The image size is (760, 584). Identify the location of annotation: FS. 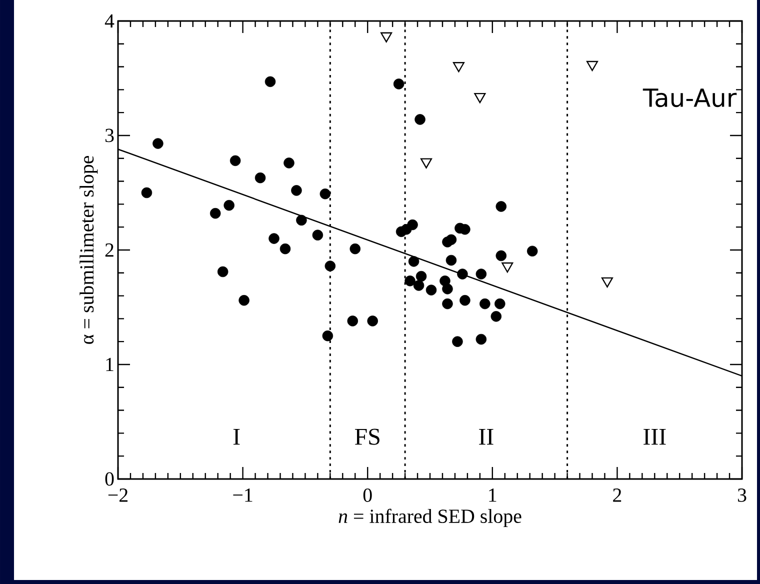
(367, 436).